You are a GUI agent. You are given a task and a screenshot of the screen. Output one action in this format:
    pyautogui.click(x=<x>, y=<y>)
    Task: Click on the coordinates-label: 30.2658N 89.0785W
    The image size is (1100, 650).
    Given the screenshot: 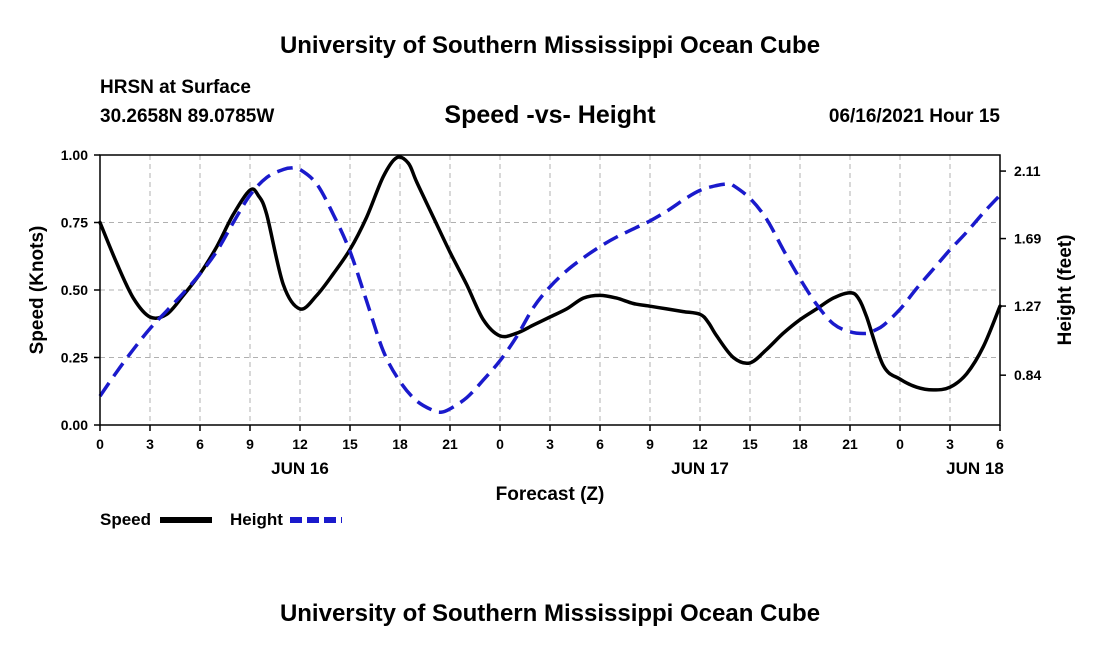 What is the action you would take?
    pyautogui.click(x=187, y=116)
    